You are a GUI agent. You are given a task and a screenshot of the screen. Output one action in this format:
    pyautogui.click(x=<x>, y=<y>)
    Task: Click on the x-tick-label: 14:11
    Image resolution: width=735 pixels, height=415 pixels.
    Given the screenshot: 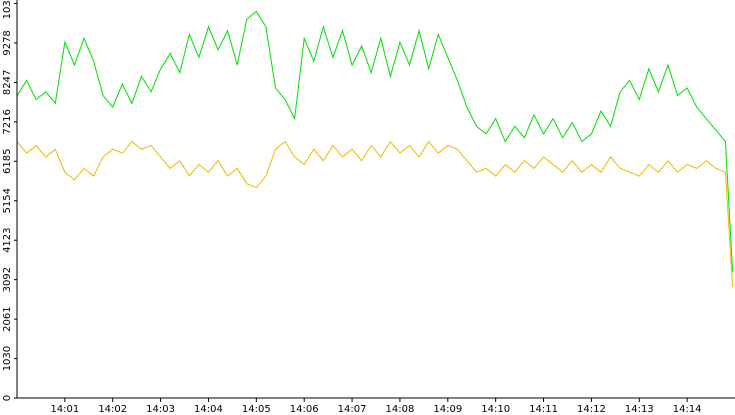 What is the action you would take?
    pyautogui.click(x=543, y=409)
    